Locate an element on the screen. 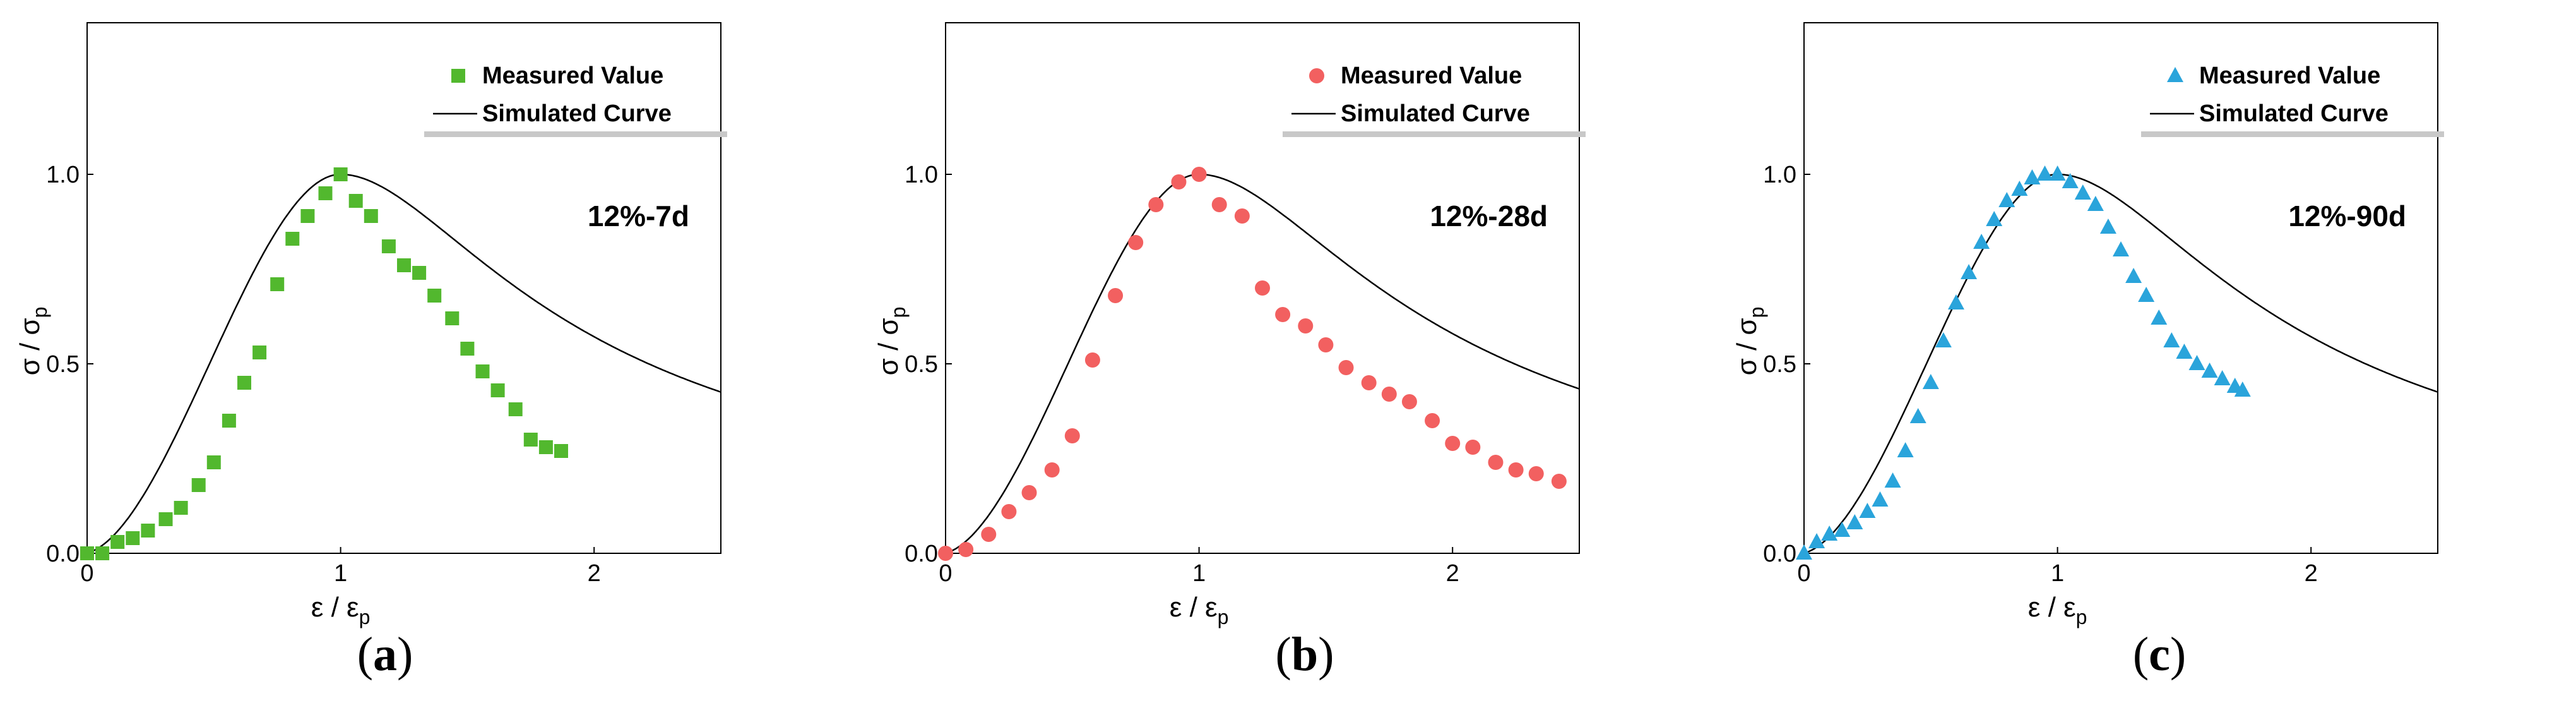 This screenshot has width=2576, height=703. caption-close: ) is located at coordinates (2178, 655).